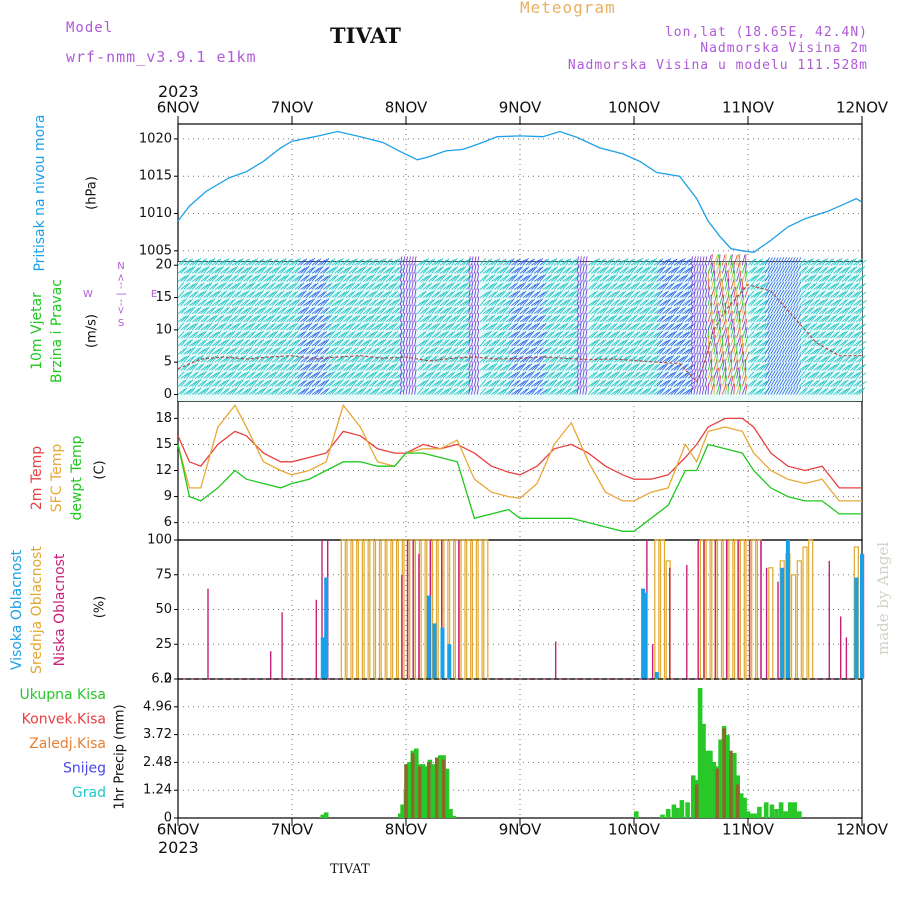 This screenshot has width=900, height=900. Describe the element at coordinates (322, 658) in the screenshot. I see `high-cloud-bar` at that location.